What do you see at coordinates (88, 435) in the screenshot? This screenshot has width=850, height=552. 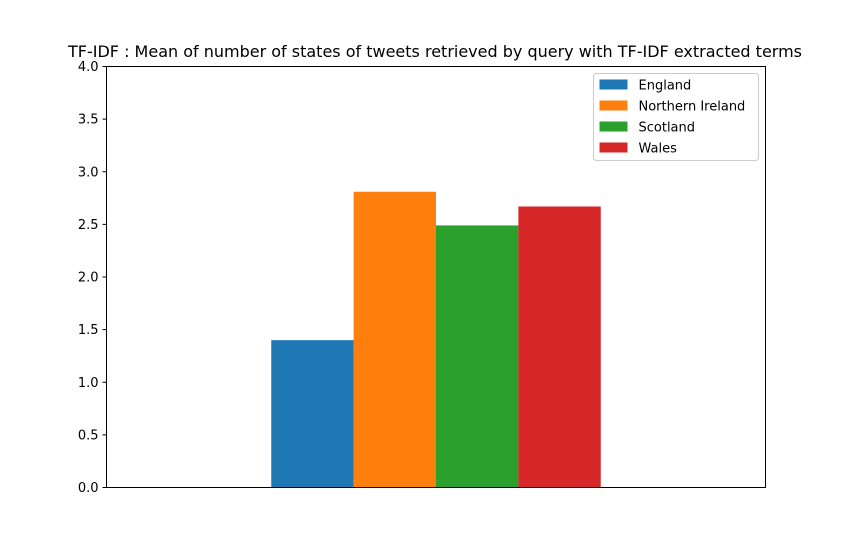 I see `y-tick-label: 0.5` at bounding box center [88, 435].